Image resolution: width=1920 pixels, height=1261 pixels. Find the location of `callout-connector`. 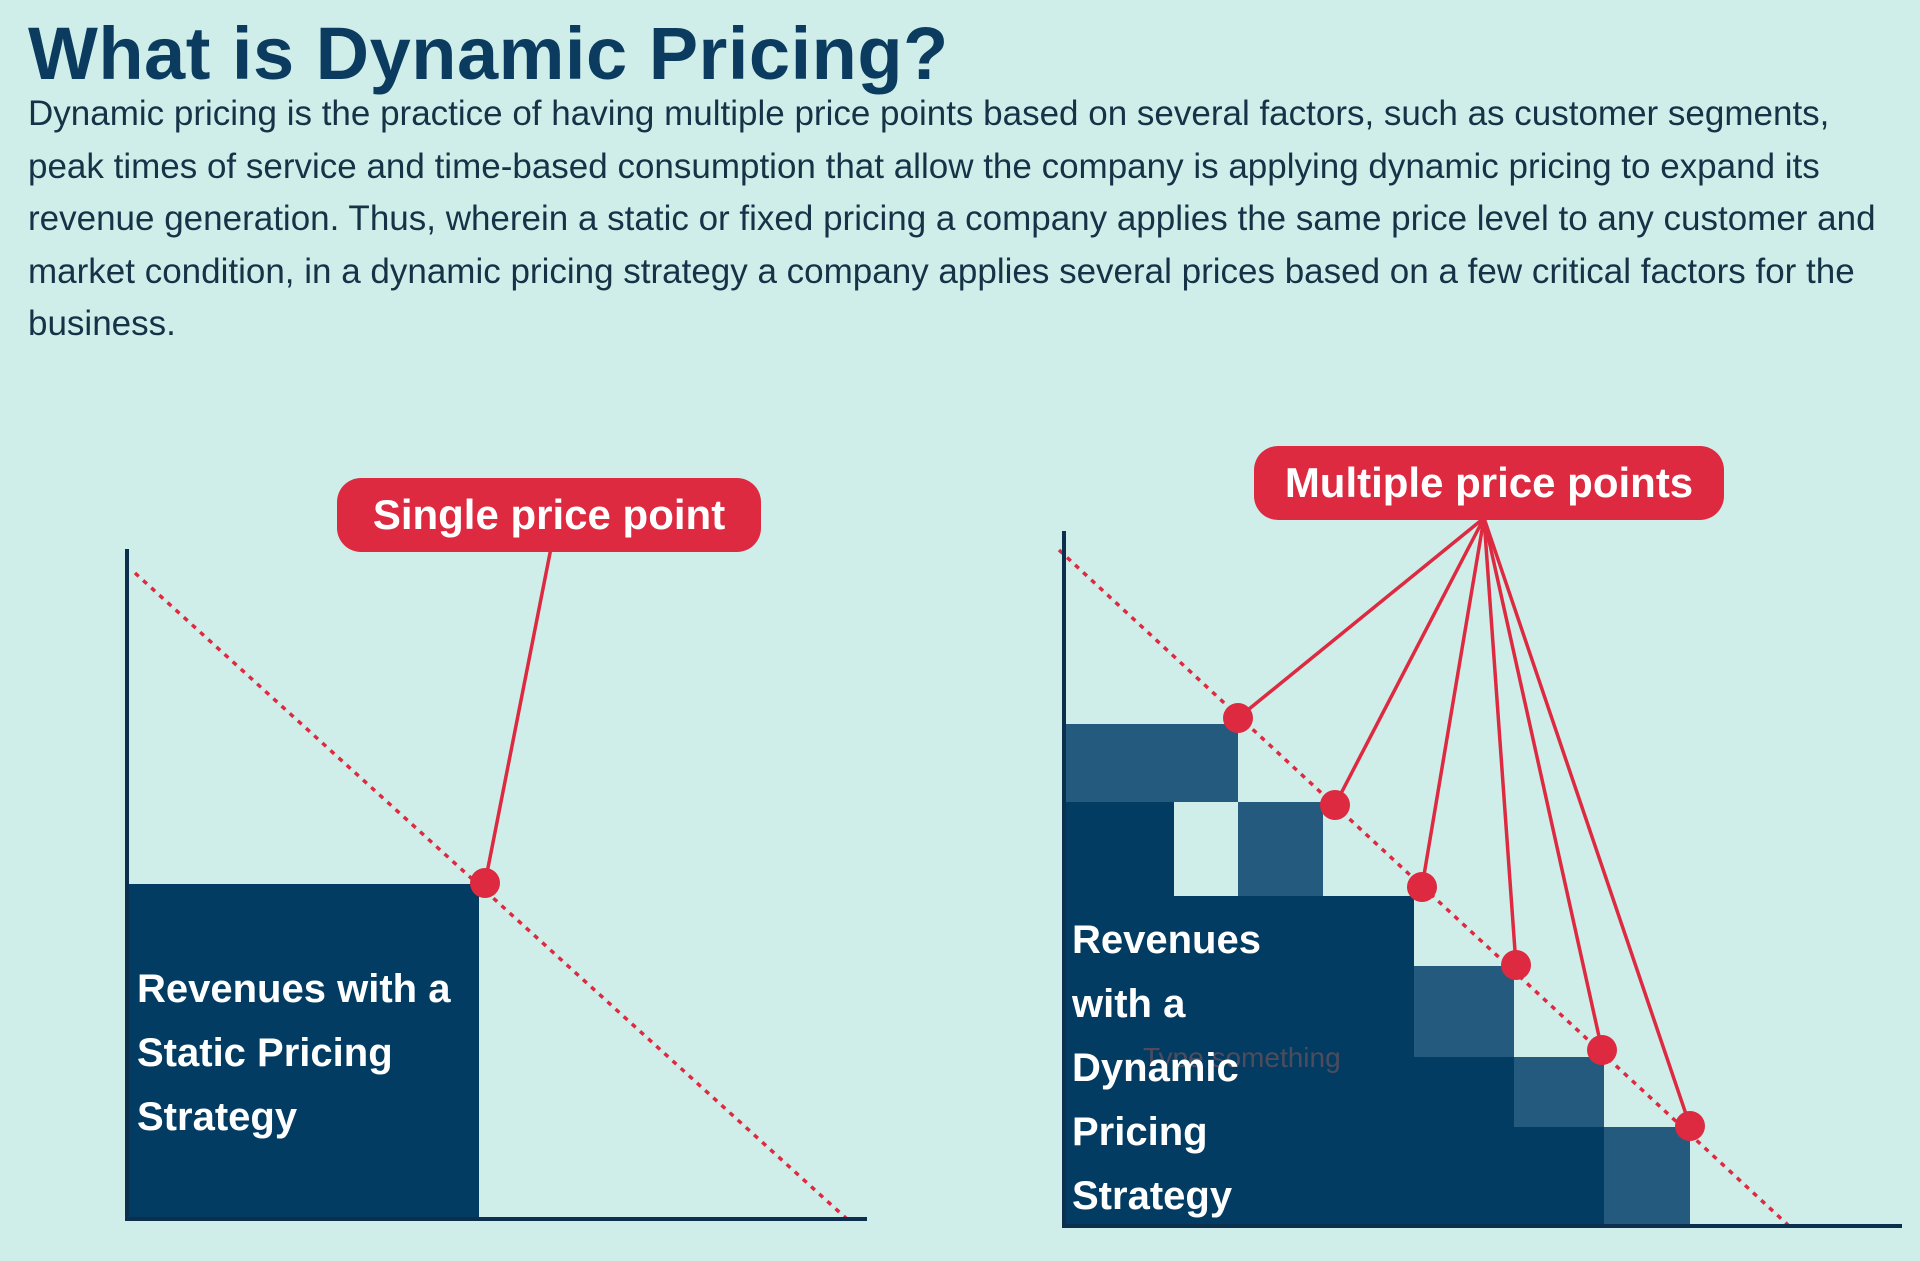

callout-connector is located at coordinates (518, 715).